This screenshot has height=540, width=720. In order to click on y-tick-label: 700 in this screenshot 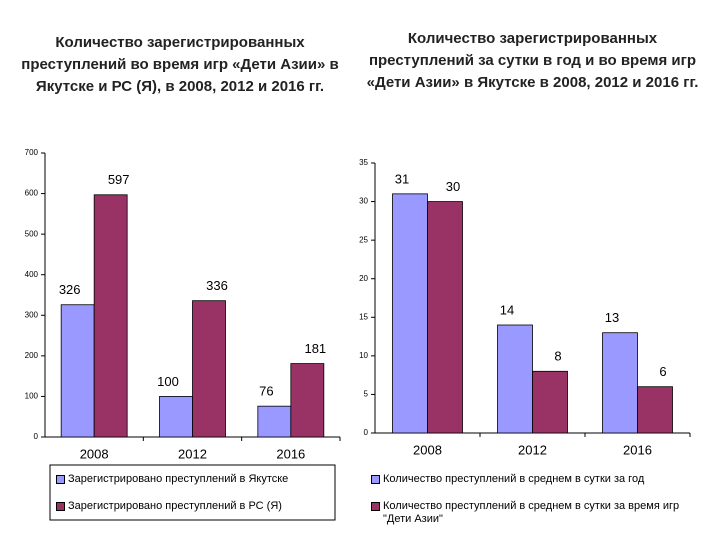, I will do `click(32, 152)`.